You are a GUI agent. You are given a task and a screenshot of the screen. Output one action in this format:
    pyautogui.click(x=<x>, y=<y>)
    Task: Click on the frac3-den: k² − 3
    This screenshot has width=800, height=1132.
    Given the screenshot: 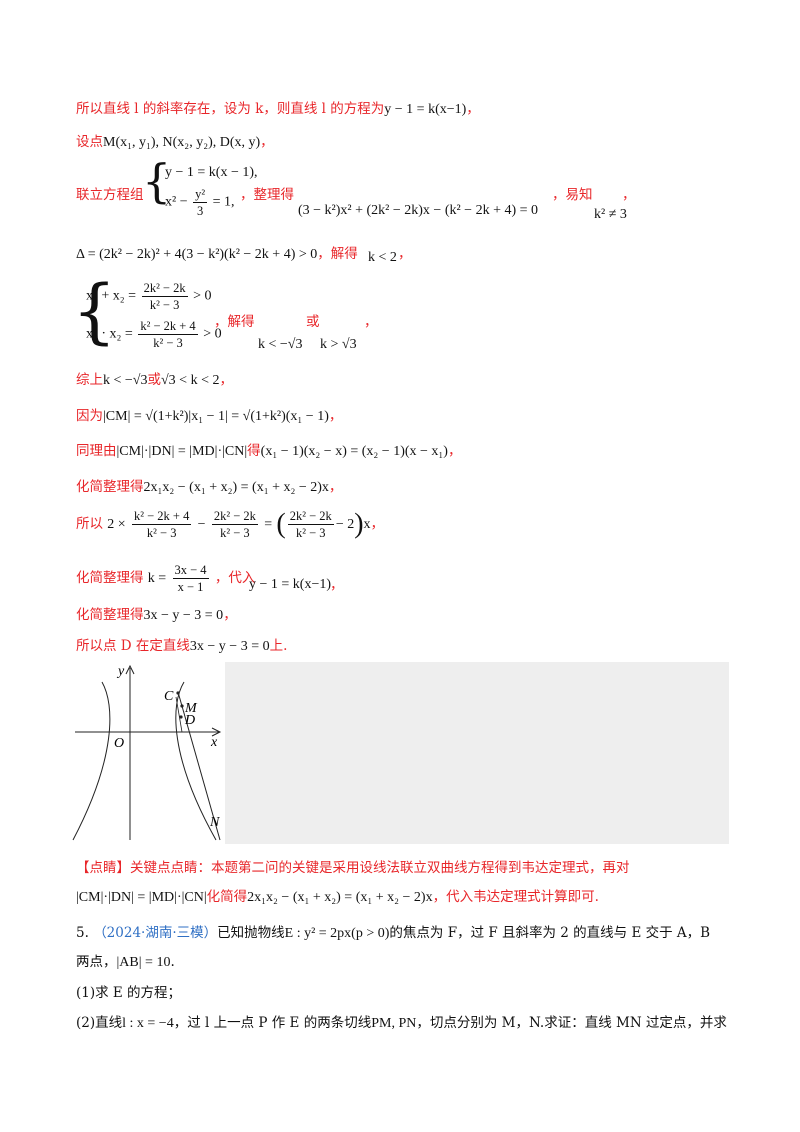 What is the action you would take?
    pyautogui.click(x=311, y=533)
    